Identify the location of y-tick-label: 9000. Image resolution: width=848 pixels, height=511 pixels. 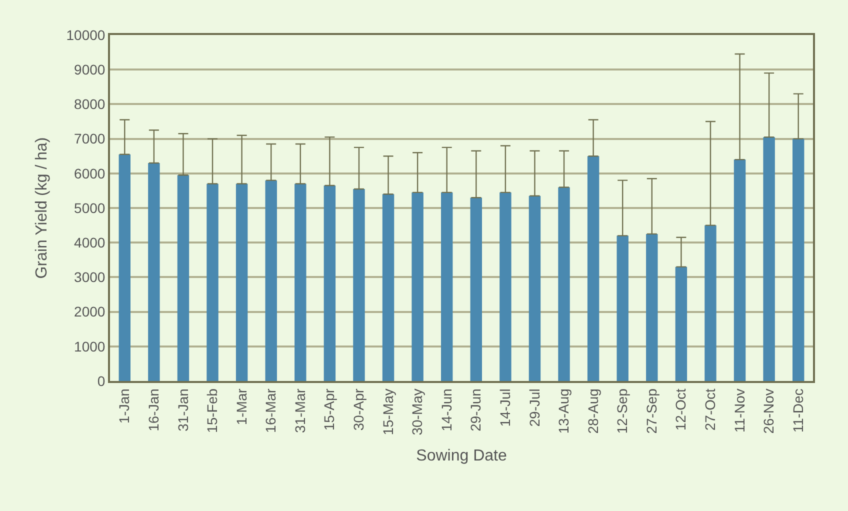
(90, 70).